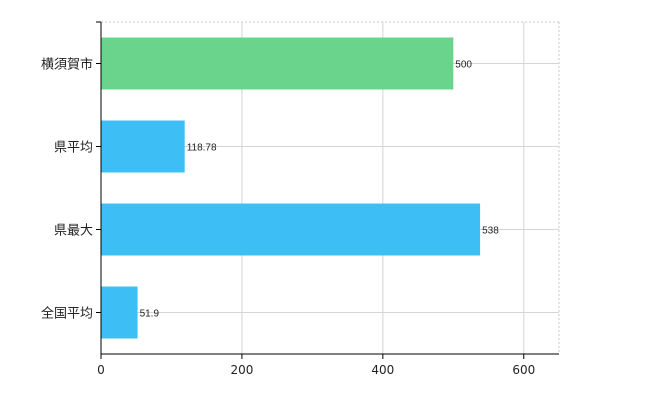 This screenshot has height=400, width=650. What do you see at coordinates (73, 231) in the screenshot?
I see `category-label-2: 県最大` at bounding box center [73, 231].